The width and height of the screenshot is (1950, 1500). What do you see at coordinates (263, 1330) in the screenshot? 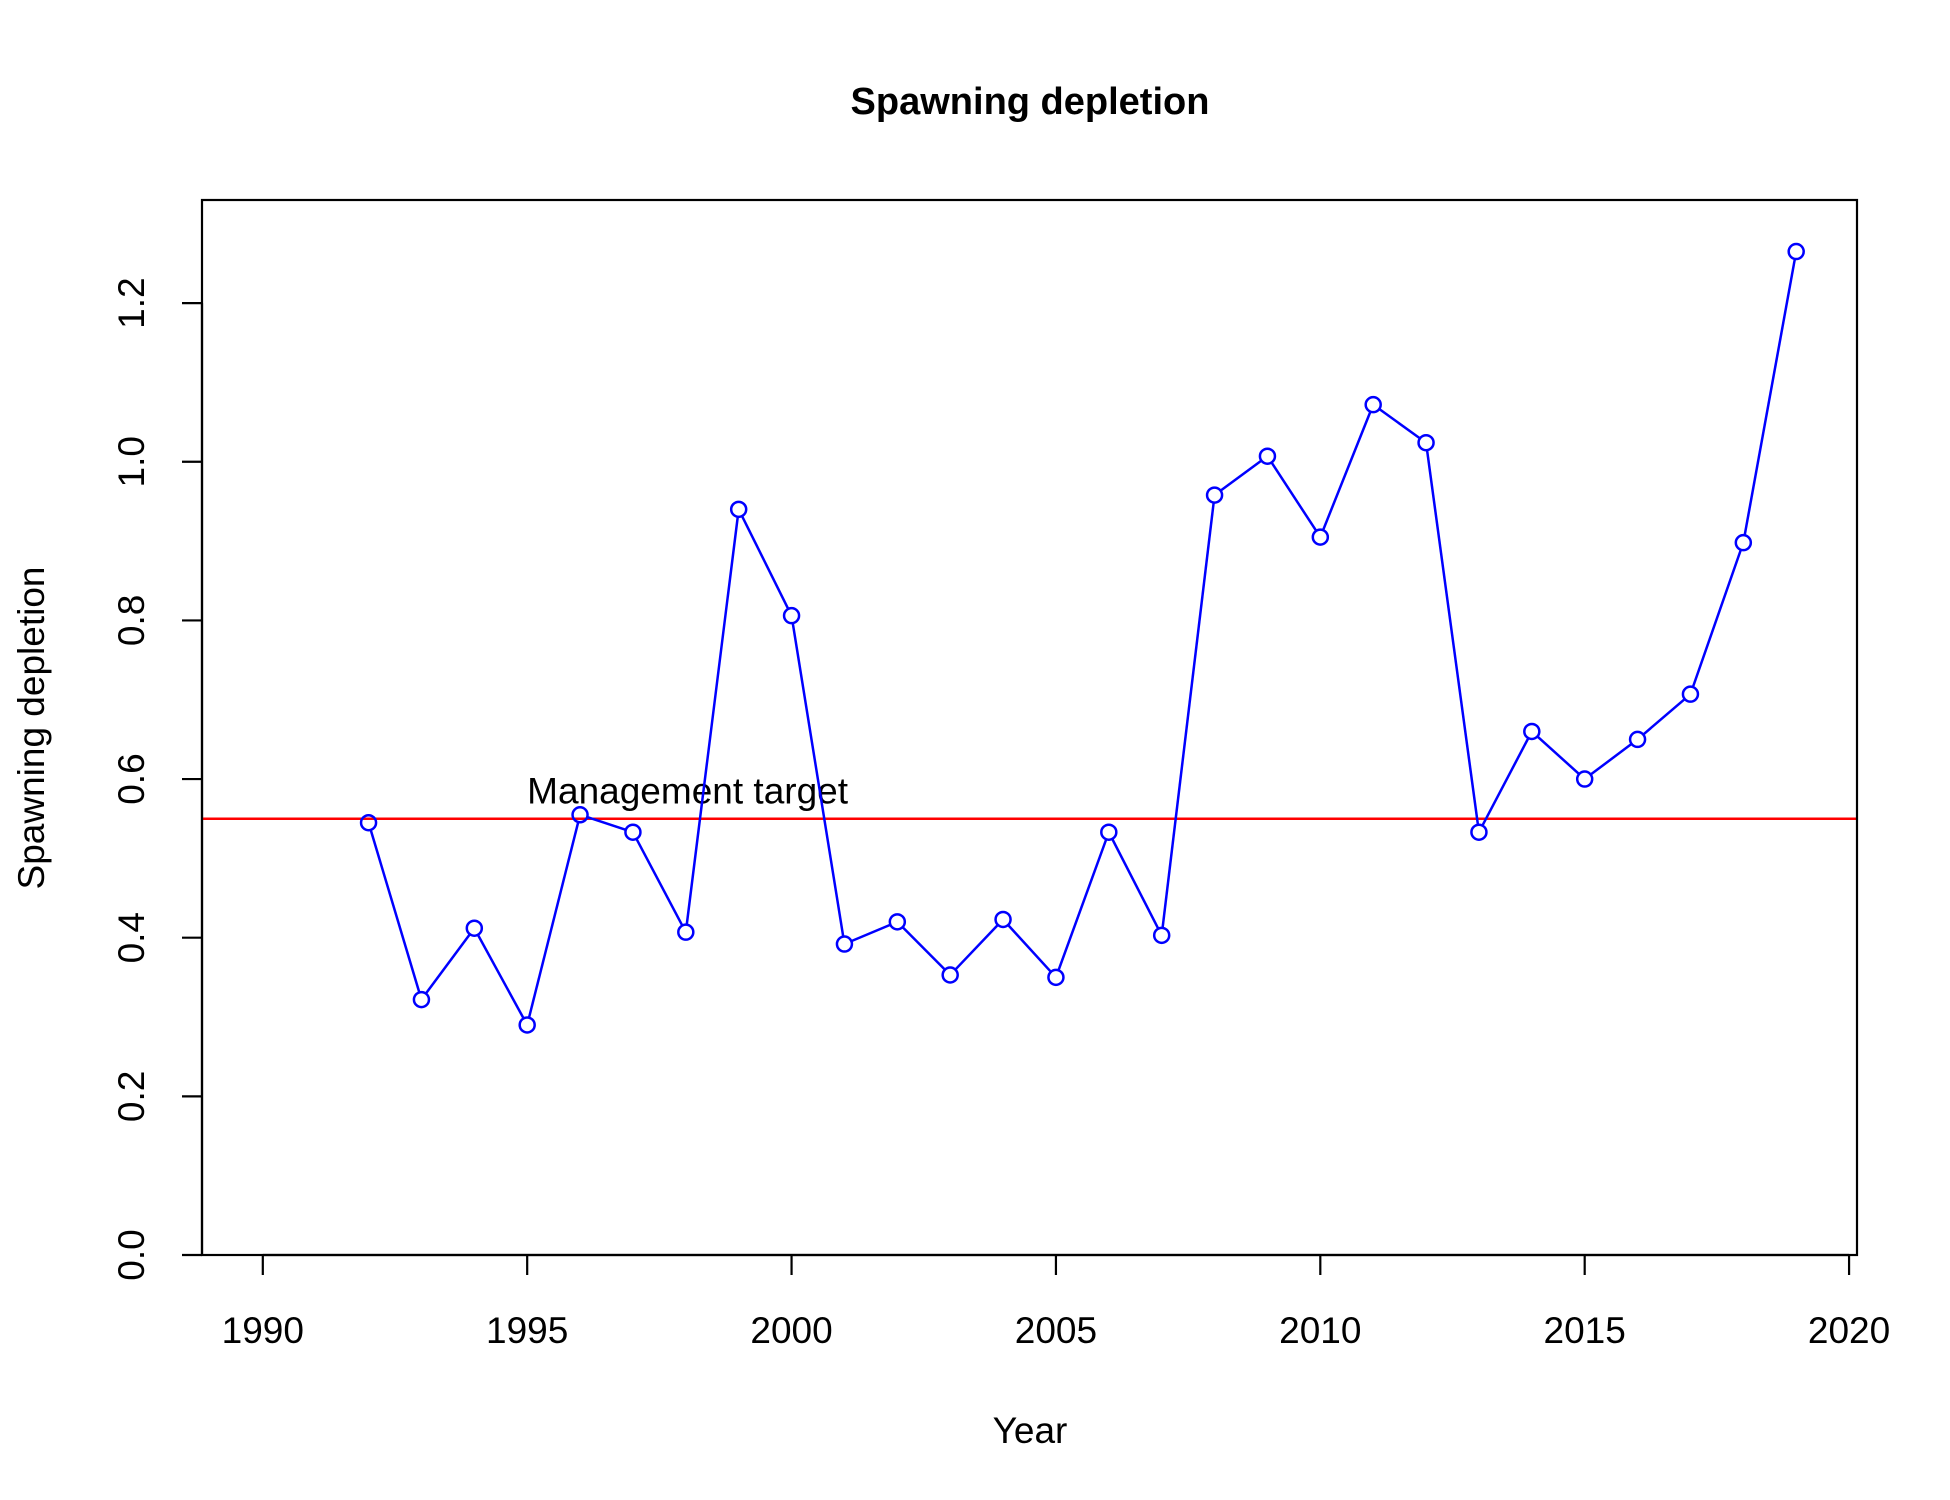
I see `x-tick-label: 1990` at bounding box center [263, 1330].